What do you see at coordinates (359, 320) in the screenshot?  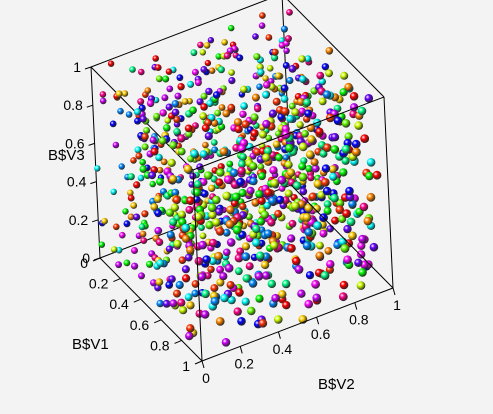 I see `y-tick-label: 0.8` at bounding box center [359, 320].